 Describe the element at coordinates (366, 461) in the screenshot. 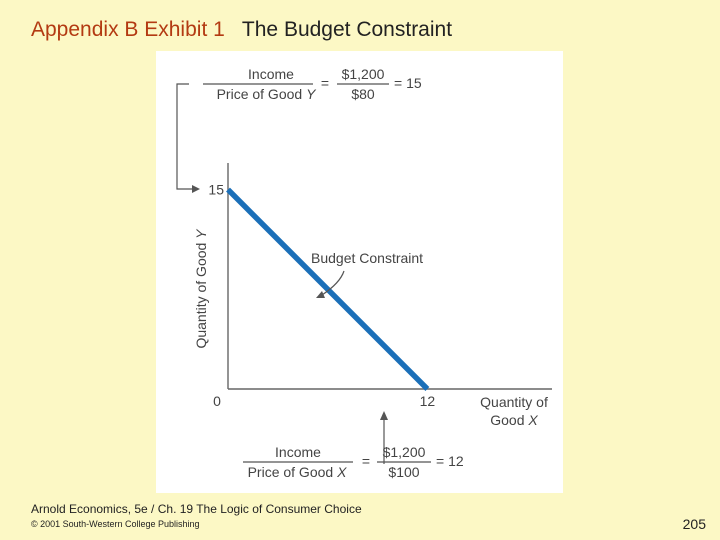

I see `x-formula-equals: =` at that location.